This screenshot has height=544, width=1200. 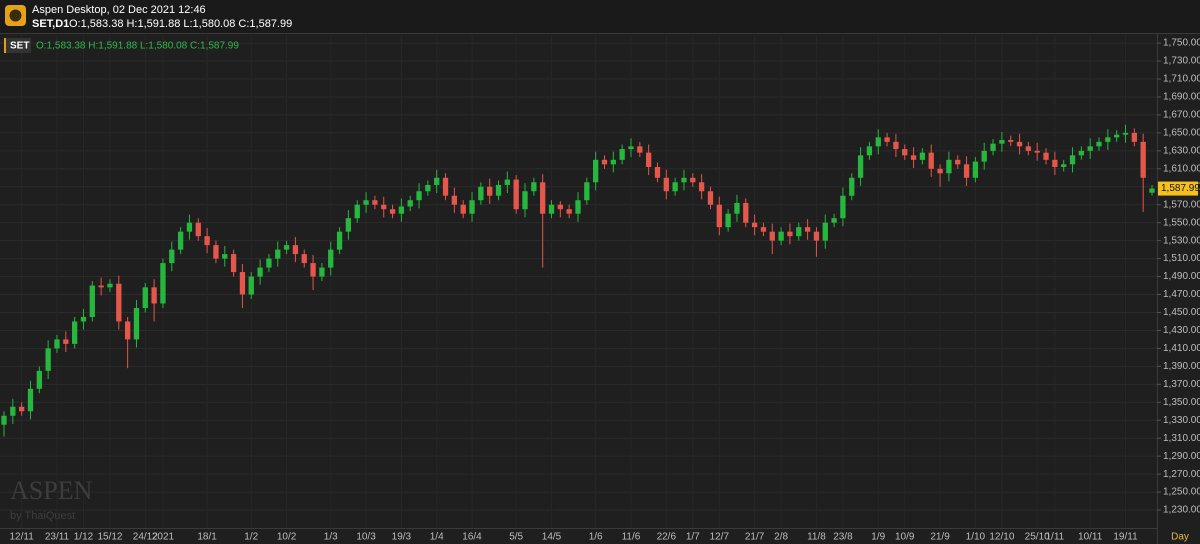 I want to click on y-tick-label: 1,410.00, so click(x=1181, y=348).